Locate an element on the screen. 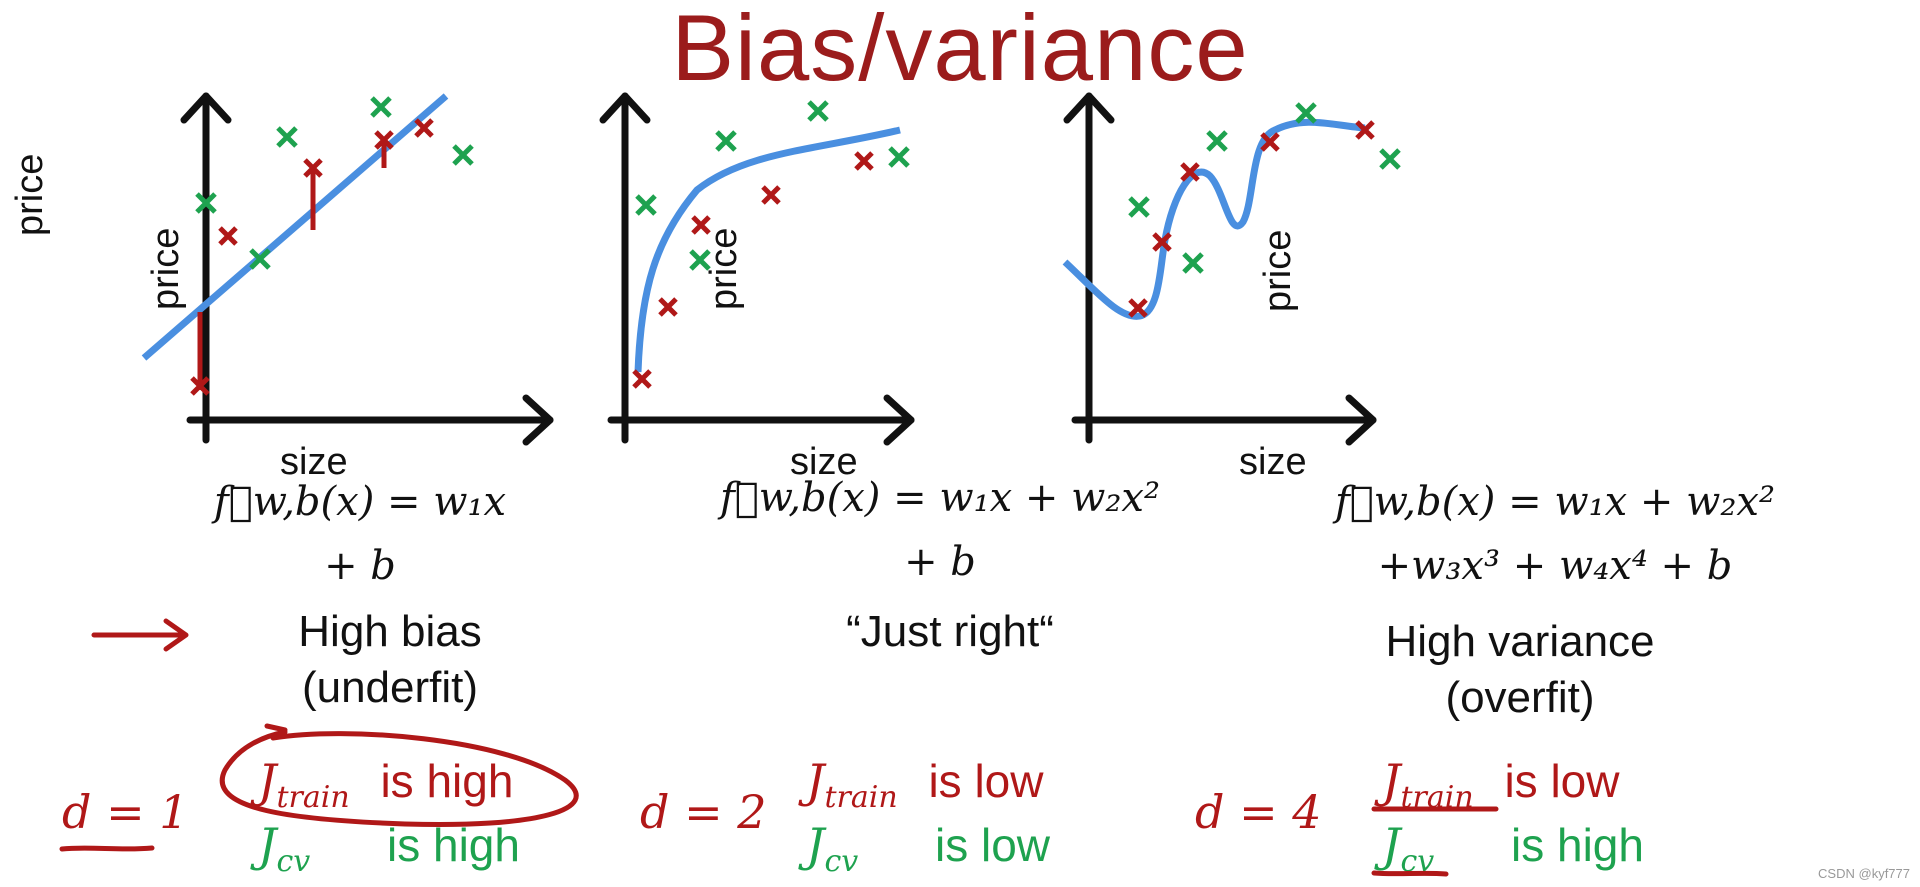  cv-error-overfit: Jcv is high is located at coordinates (1513, 848).